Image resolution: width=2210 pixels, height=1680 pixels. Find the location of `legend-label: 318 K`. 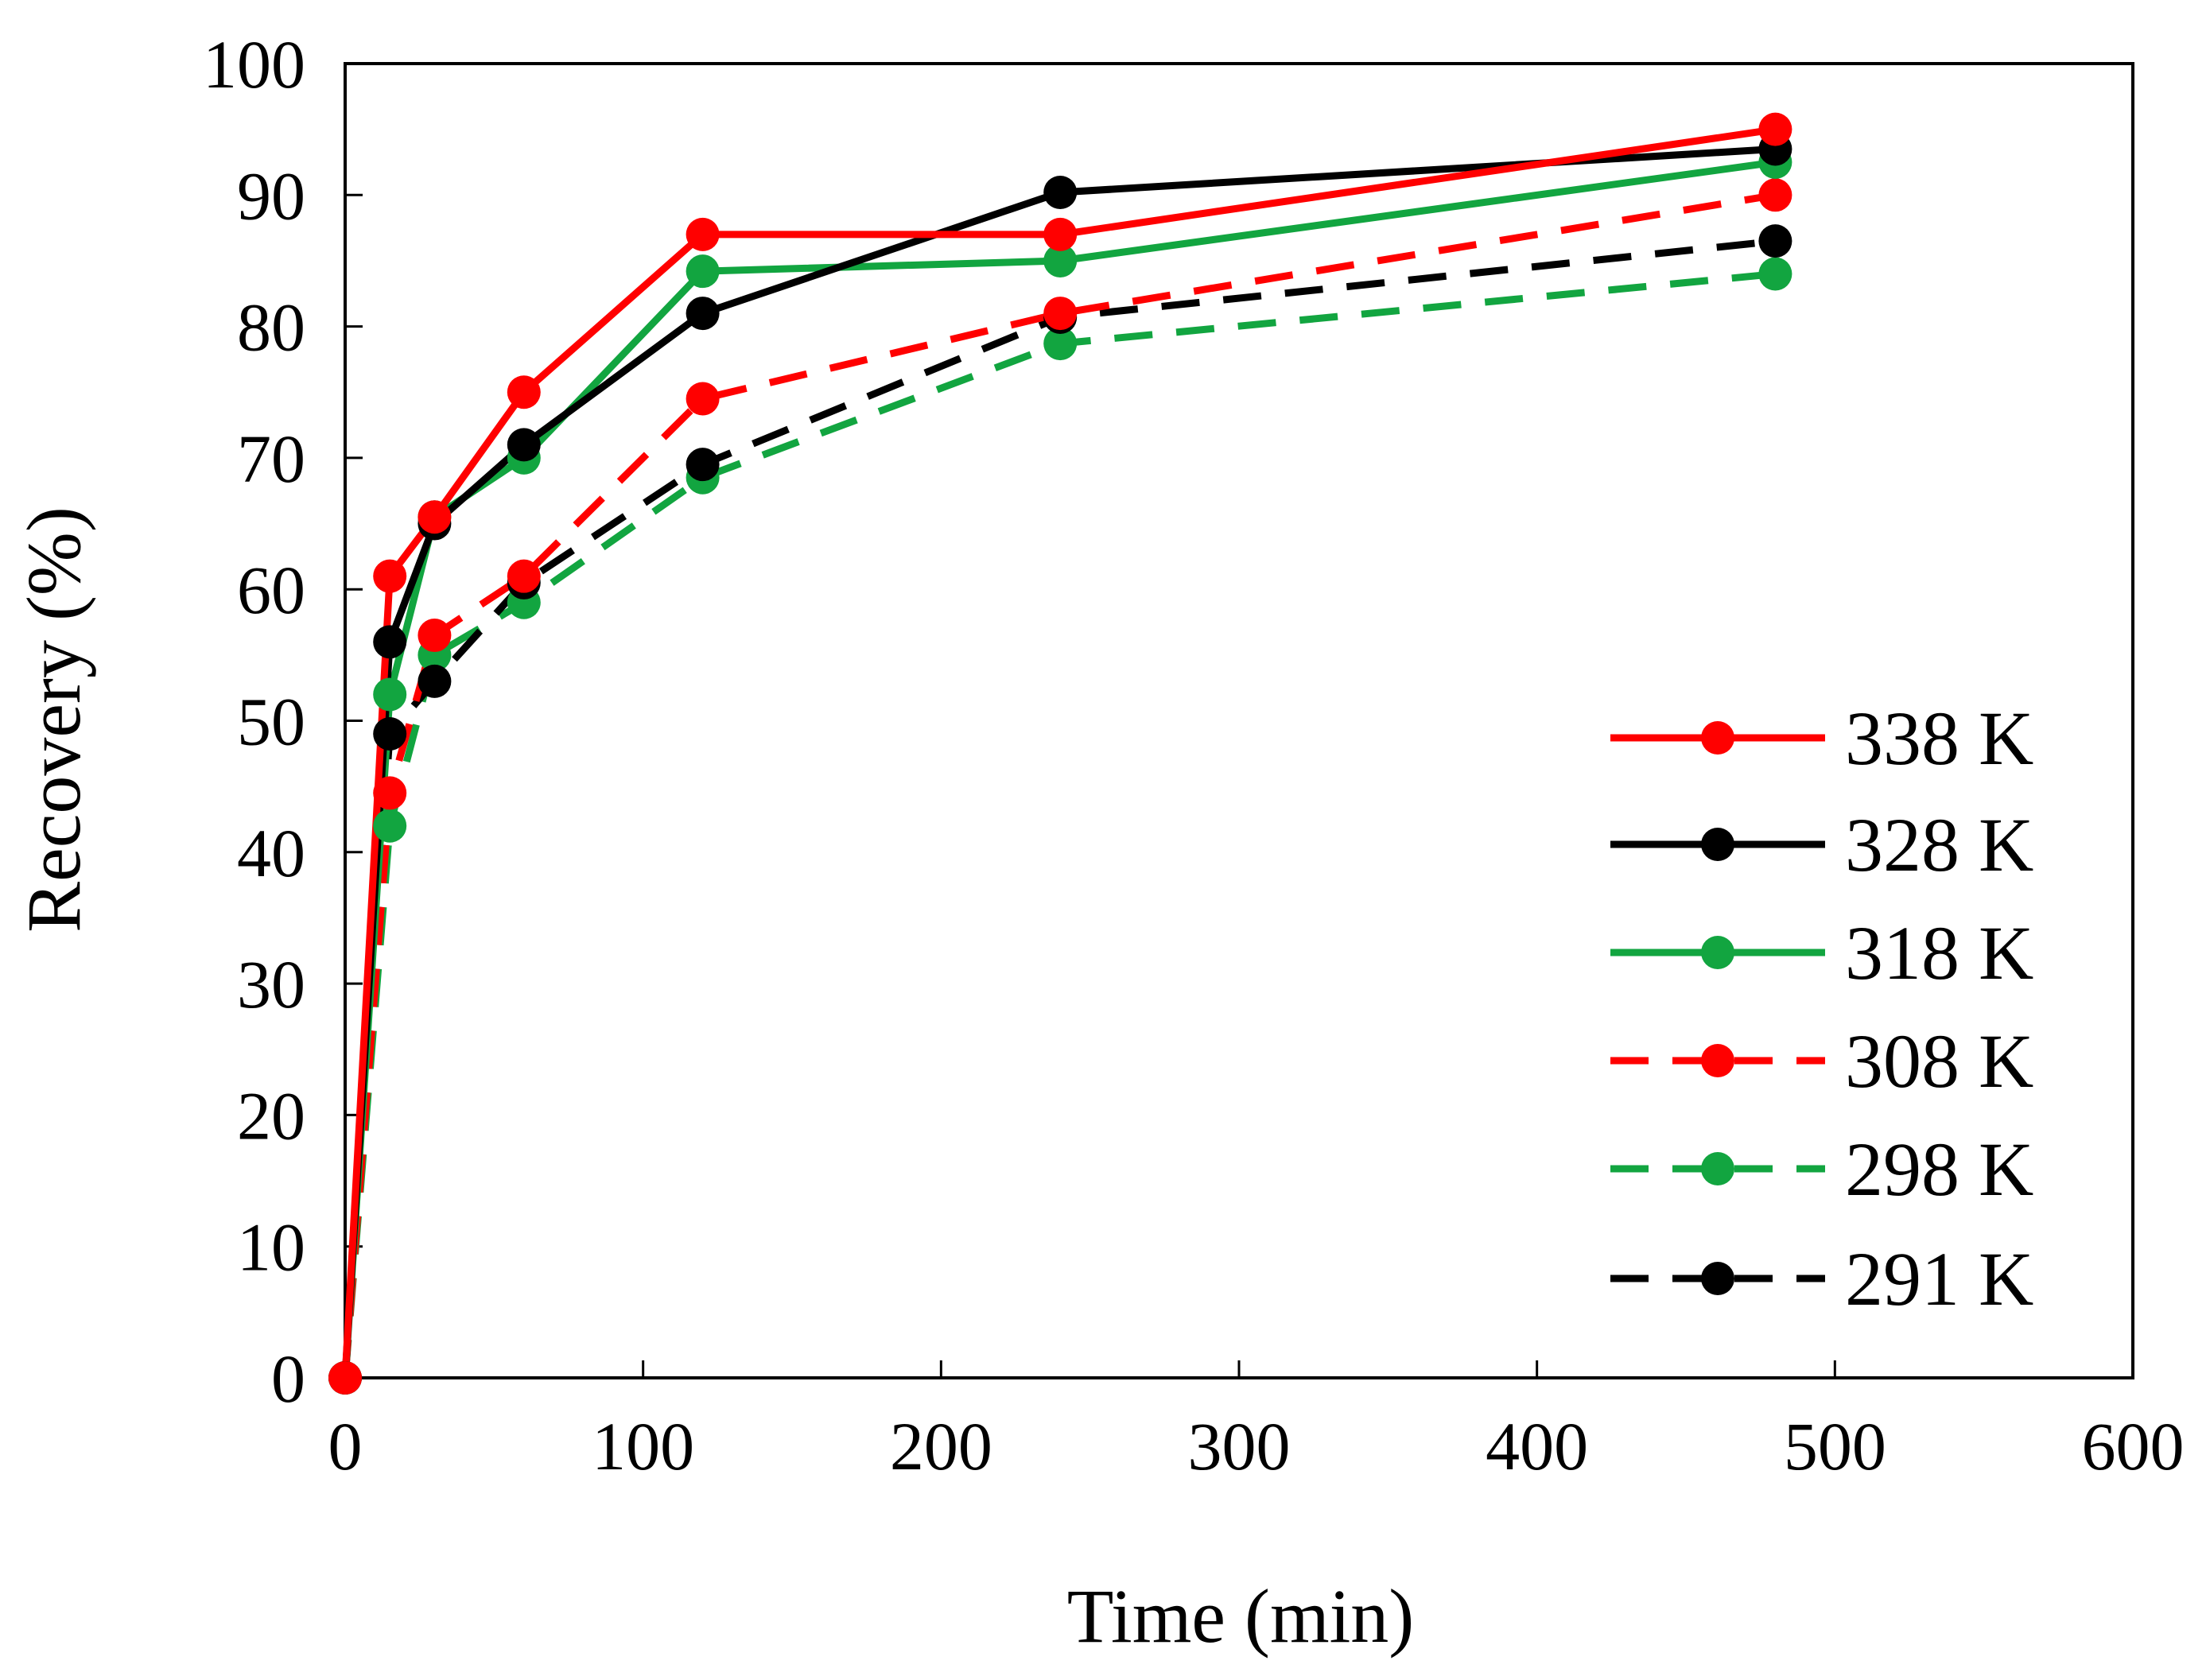

legend-label: 318 K is located at coordinates (1939, 952).